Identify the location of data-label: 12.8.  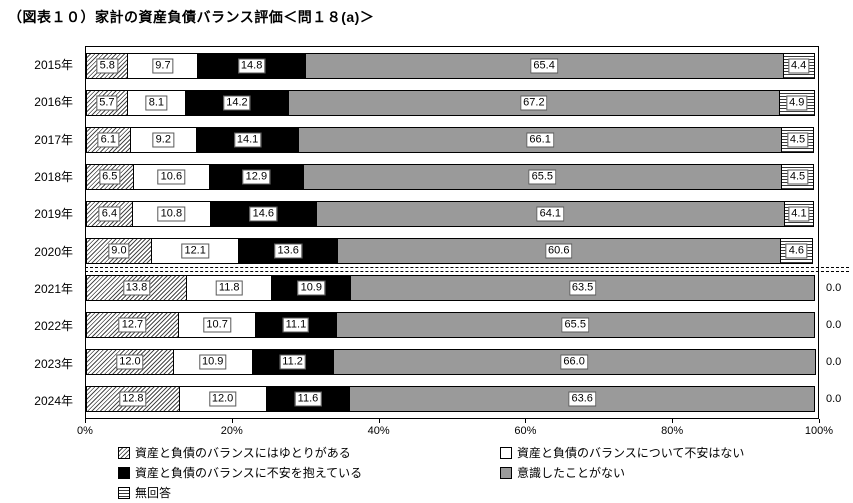
(133, 399).